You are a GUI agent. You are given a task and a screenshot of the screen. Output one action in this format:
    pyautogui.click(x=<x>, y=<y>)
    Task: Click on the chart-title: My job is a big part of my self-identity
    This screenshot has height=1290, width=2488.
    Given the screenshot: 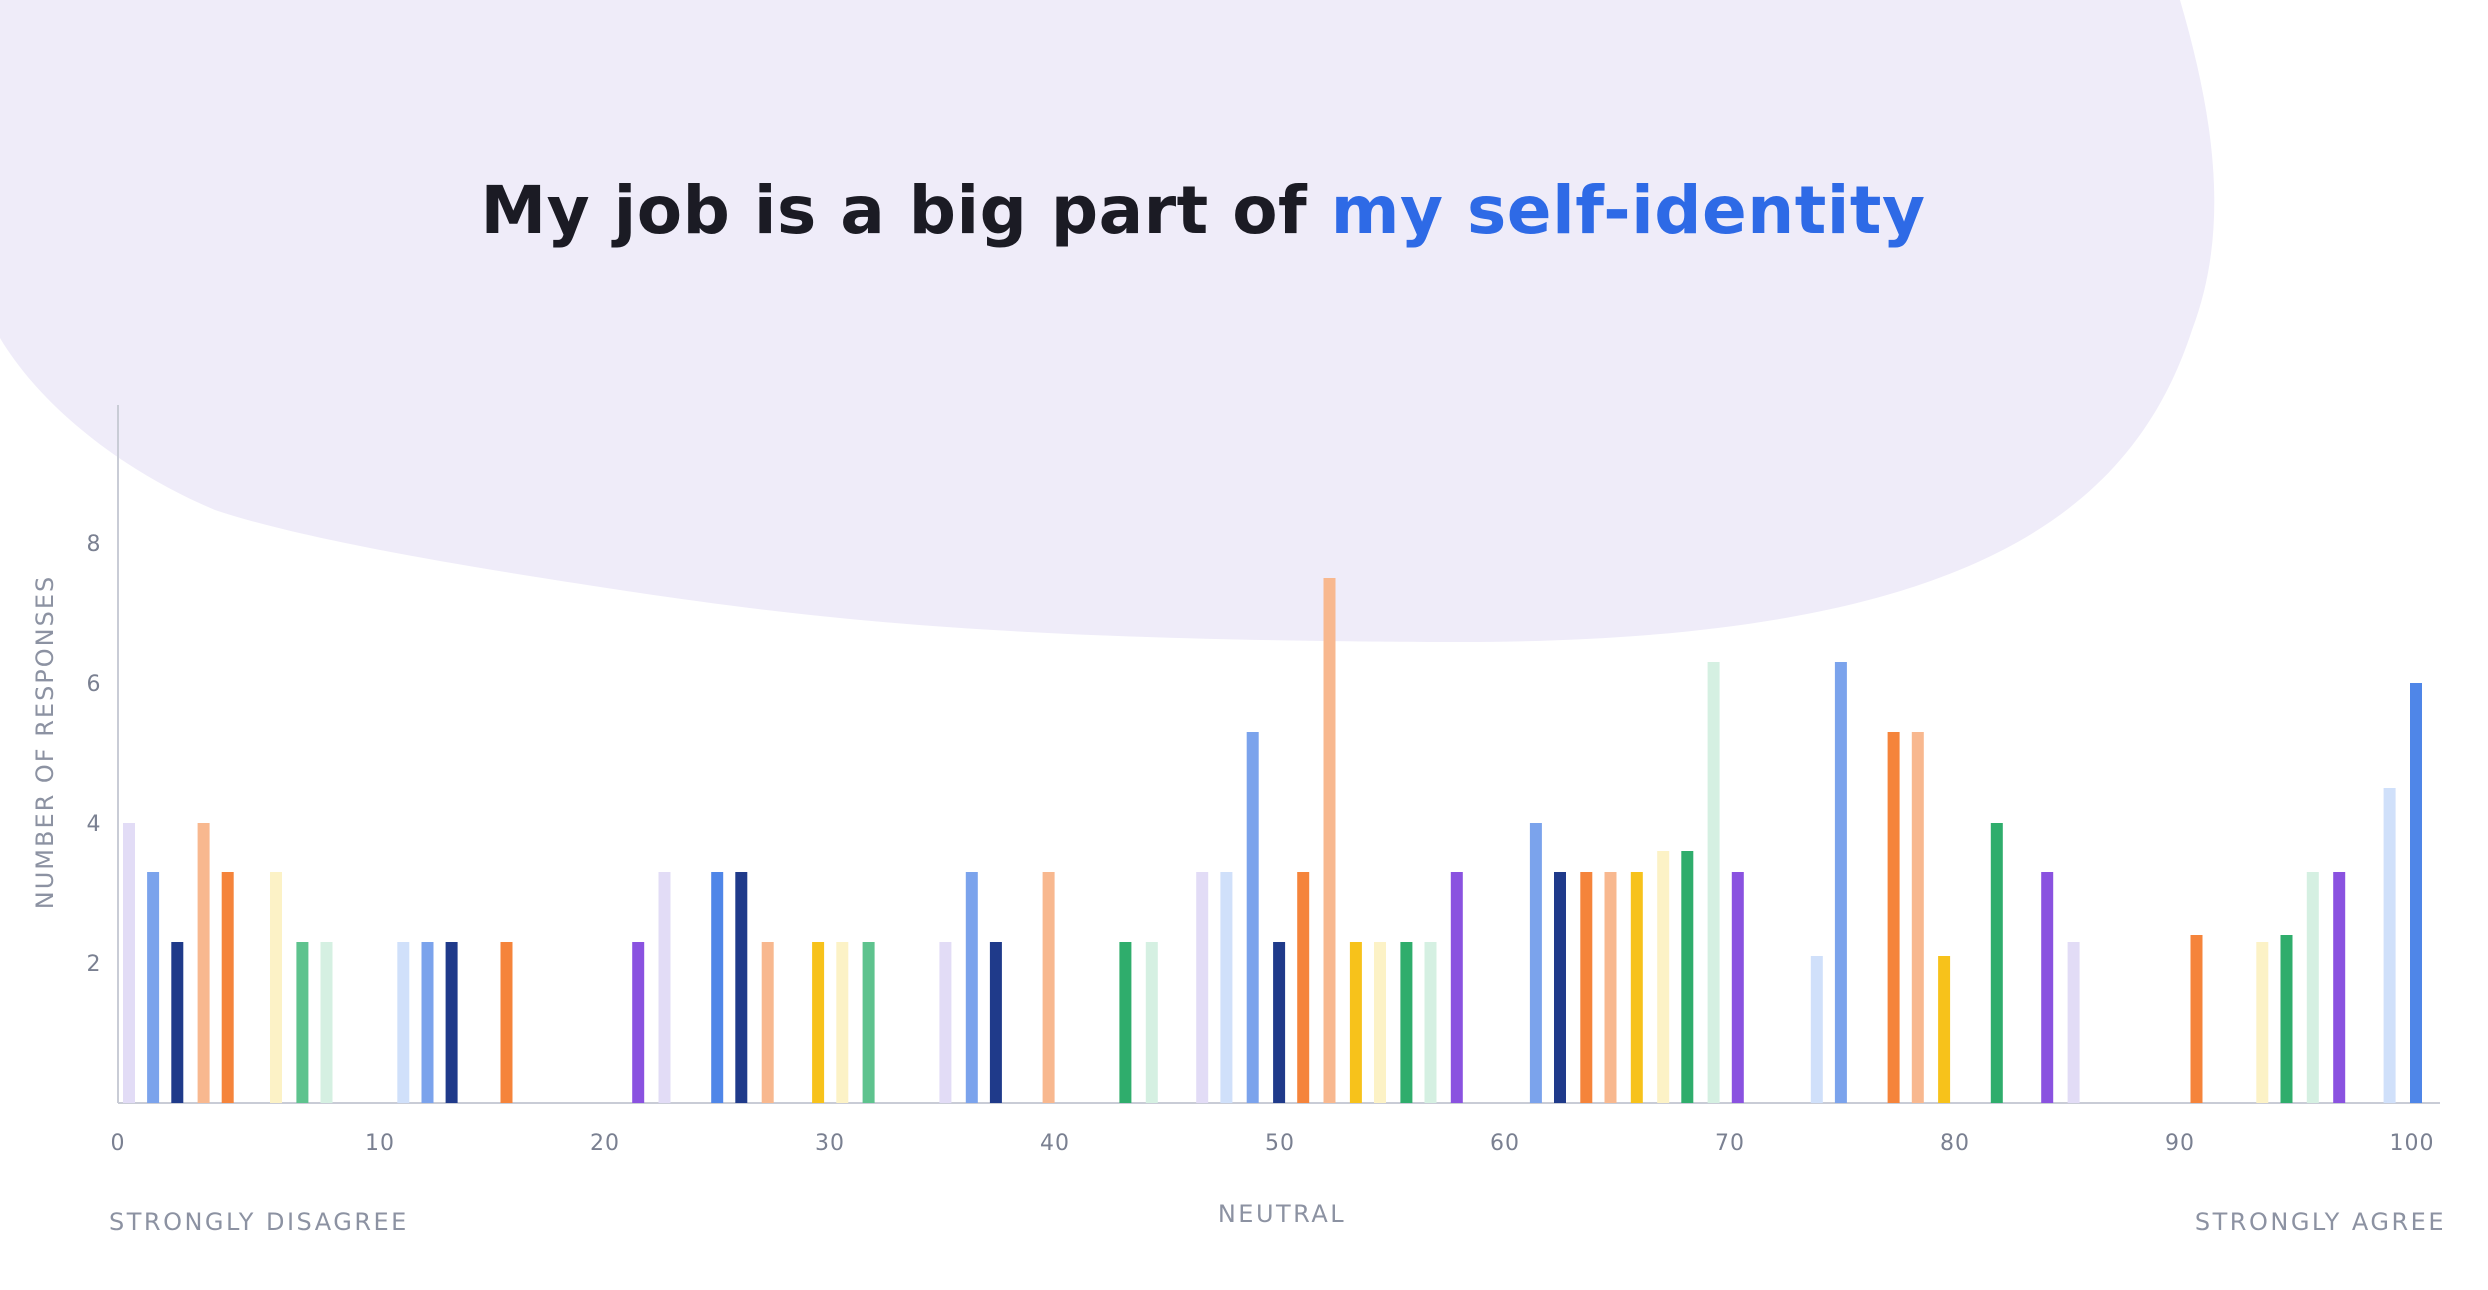 What is the action you would take?
    pyautogui.click(x=1203, y=210)
    